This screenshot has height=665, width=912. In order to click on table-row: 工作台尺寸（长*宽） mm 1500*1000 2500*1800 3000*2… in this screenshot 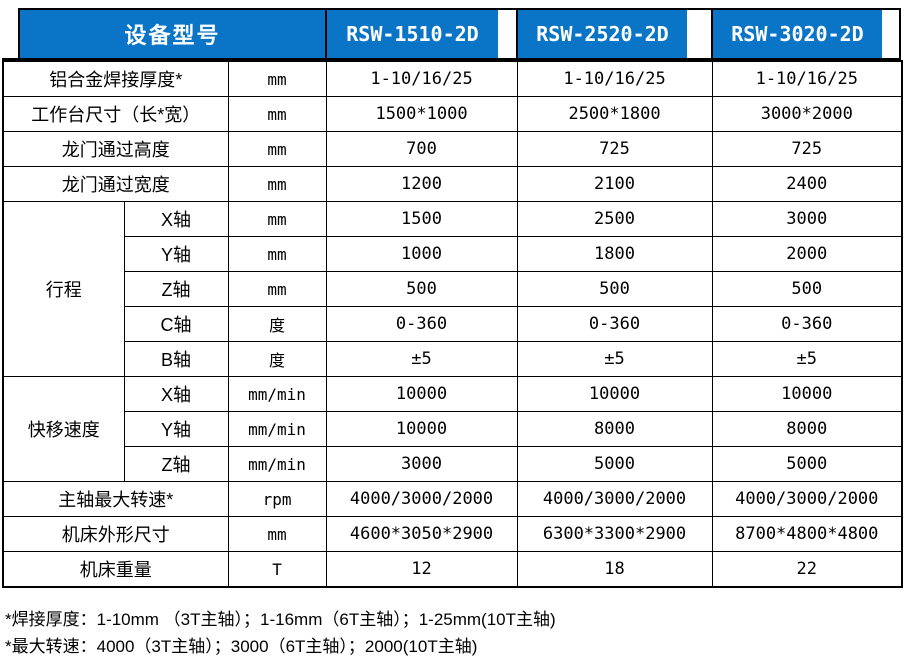, I will do `click(452, 114)`.